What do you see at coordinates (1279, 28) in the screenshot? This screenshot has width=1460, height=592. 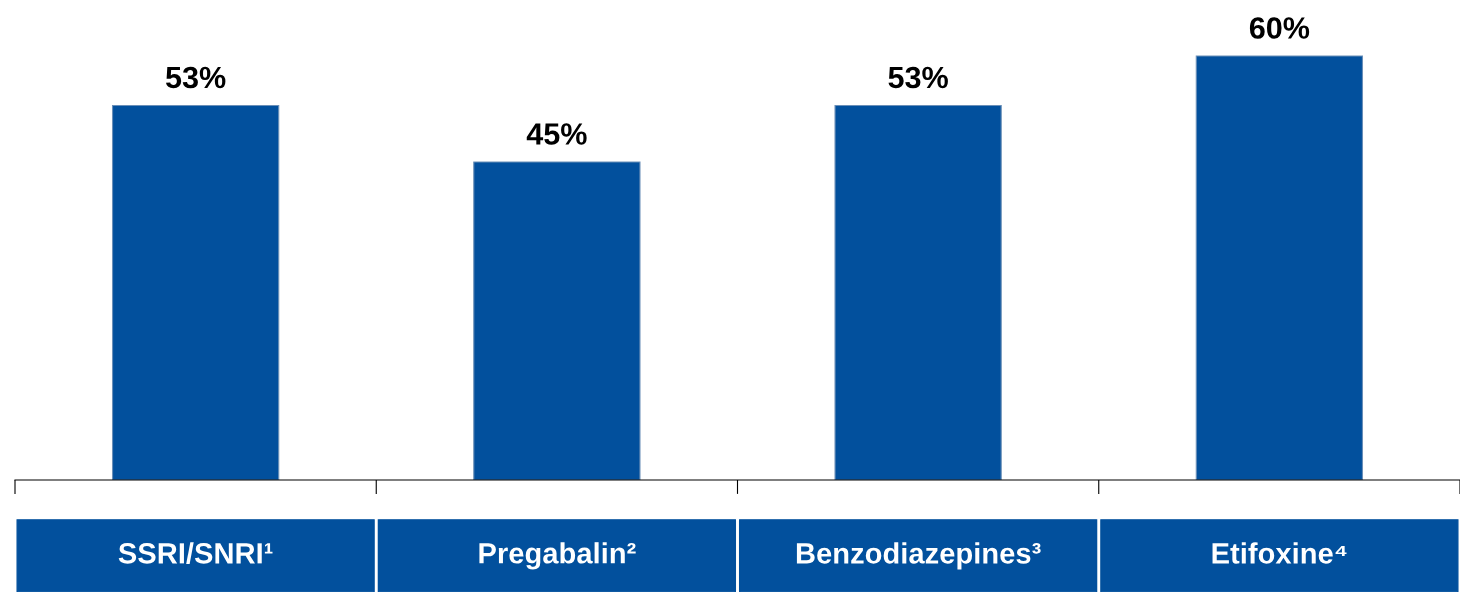 I see `data-label: 60%` at bounding box center [1279, 28].